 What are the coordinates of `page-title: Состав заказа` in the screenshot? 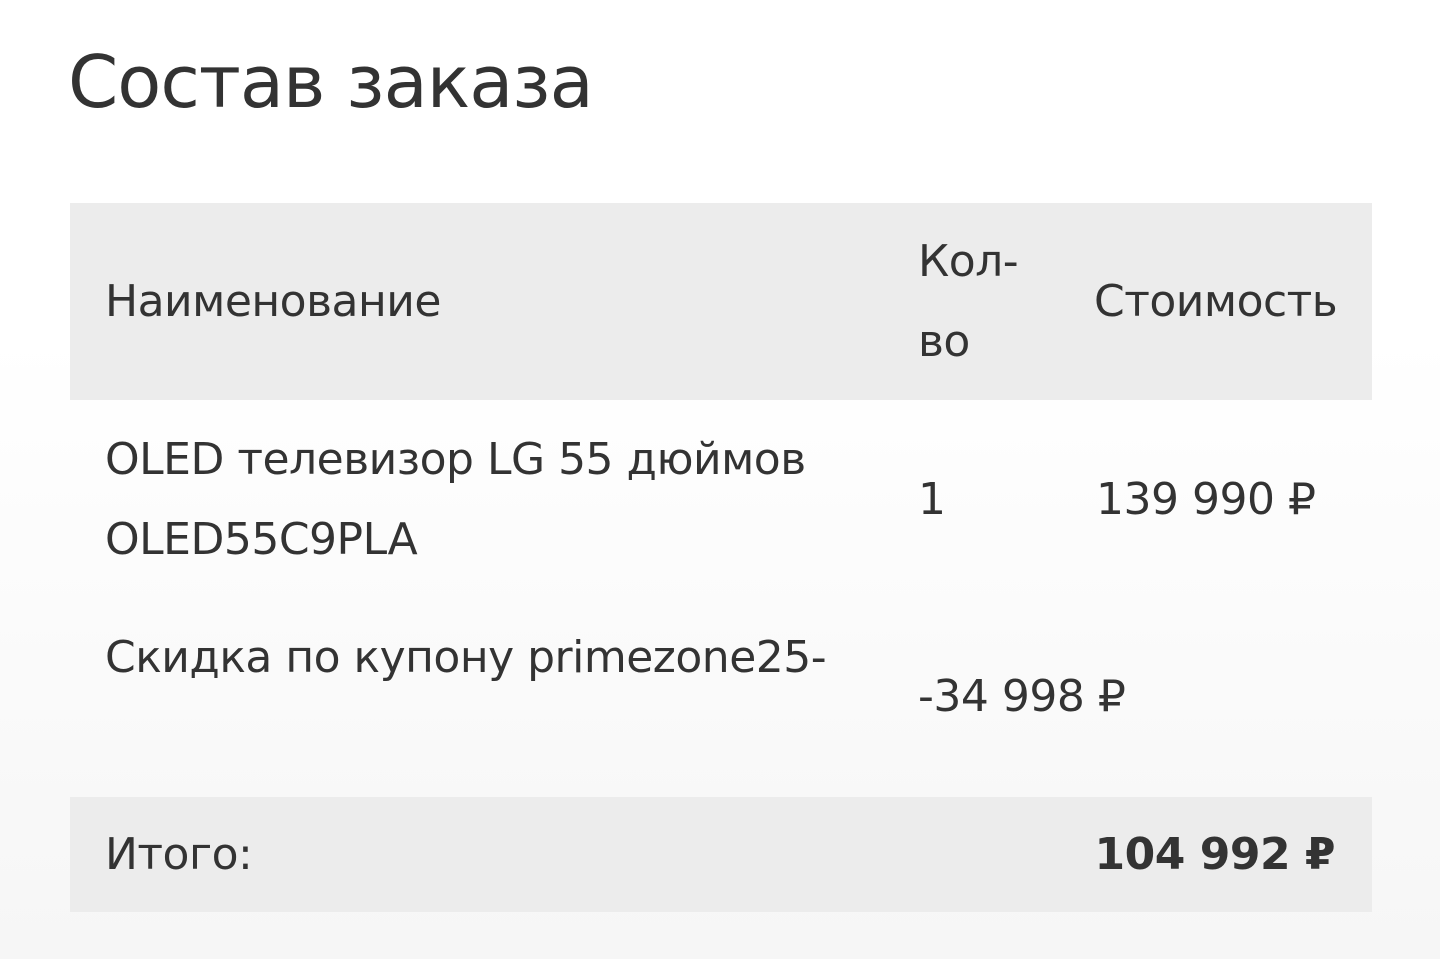 It's located at (331, 82).